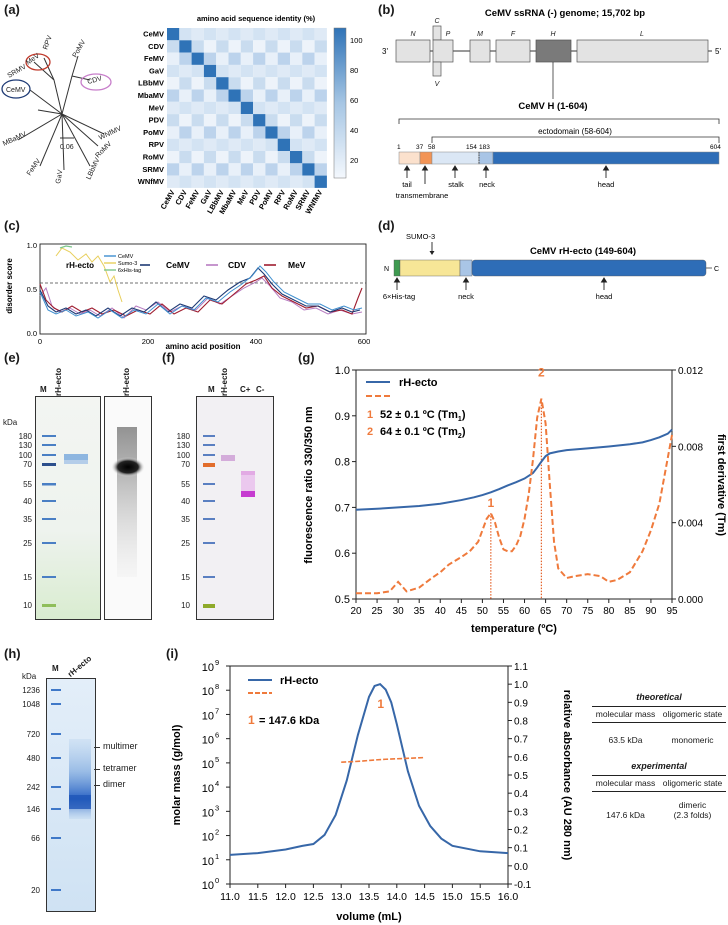 The image size is (728, 925). I want to click on gene-H, so click(553, 51).